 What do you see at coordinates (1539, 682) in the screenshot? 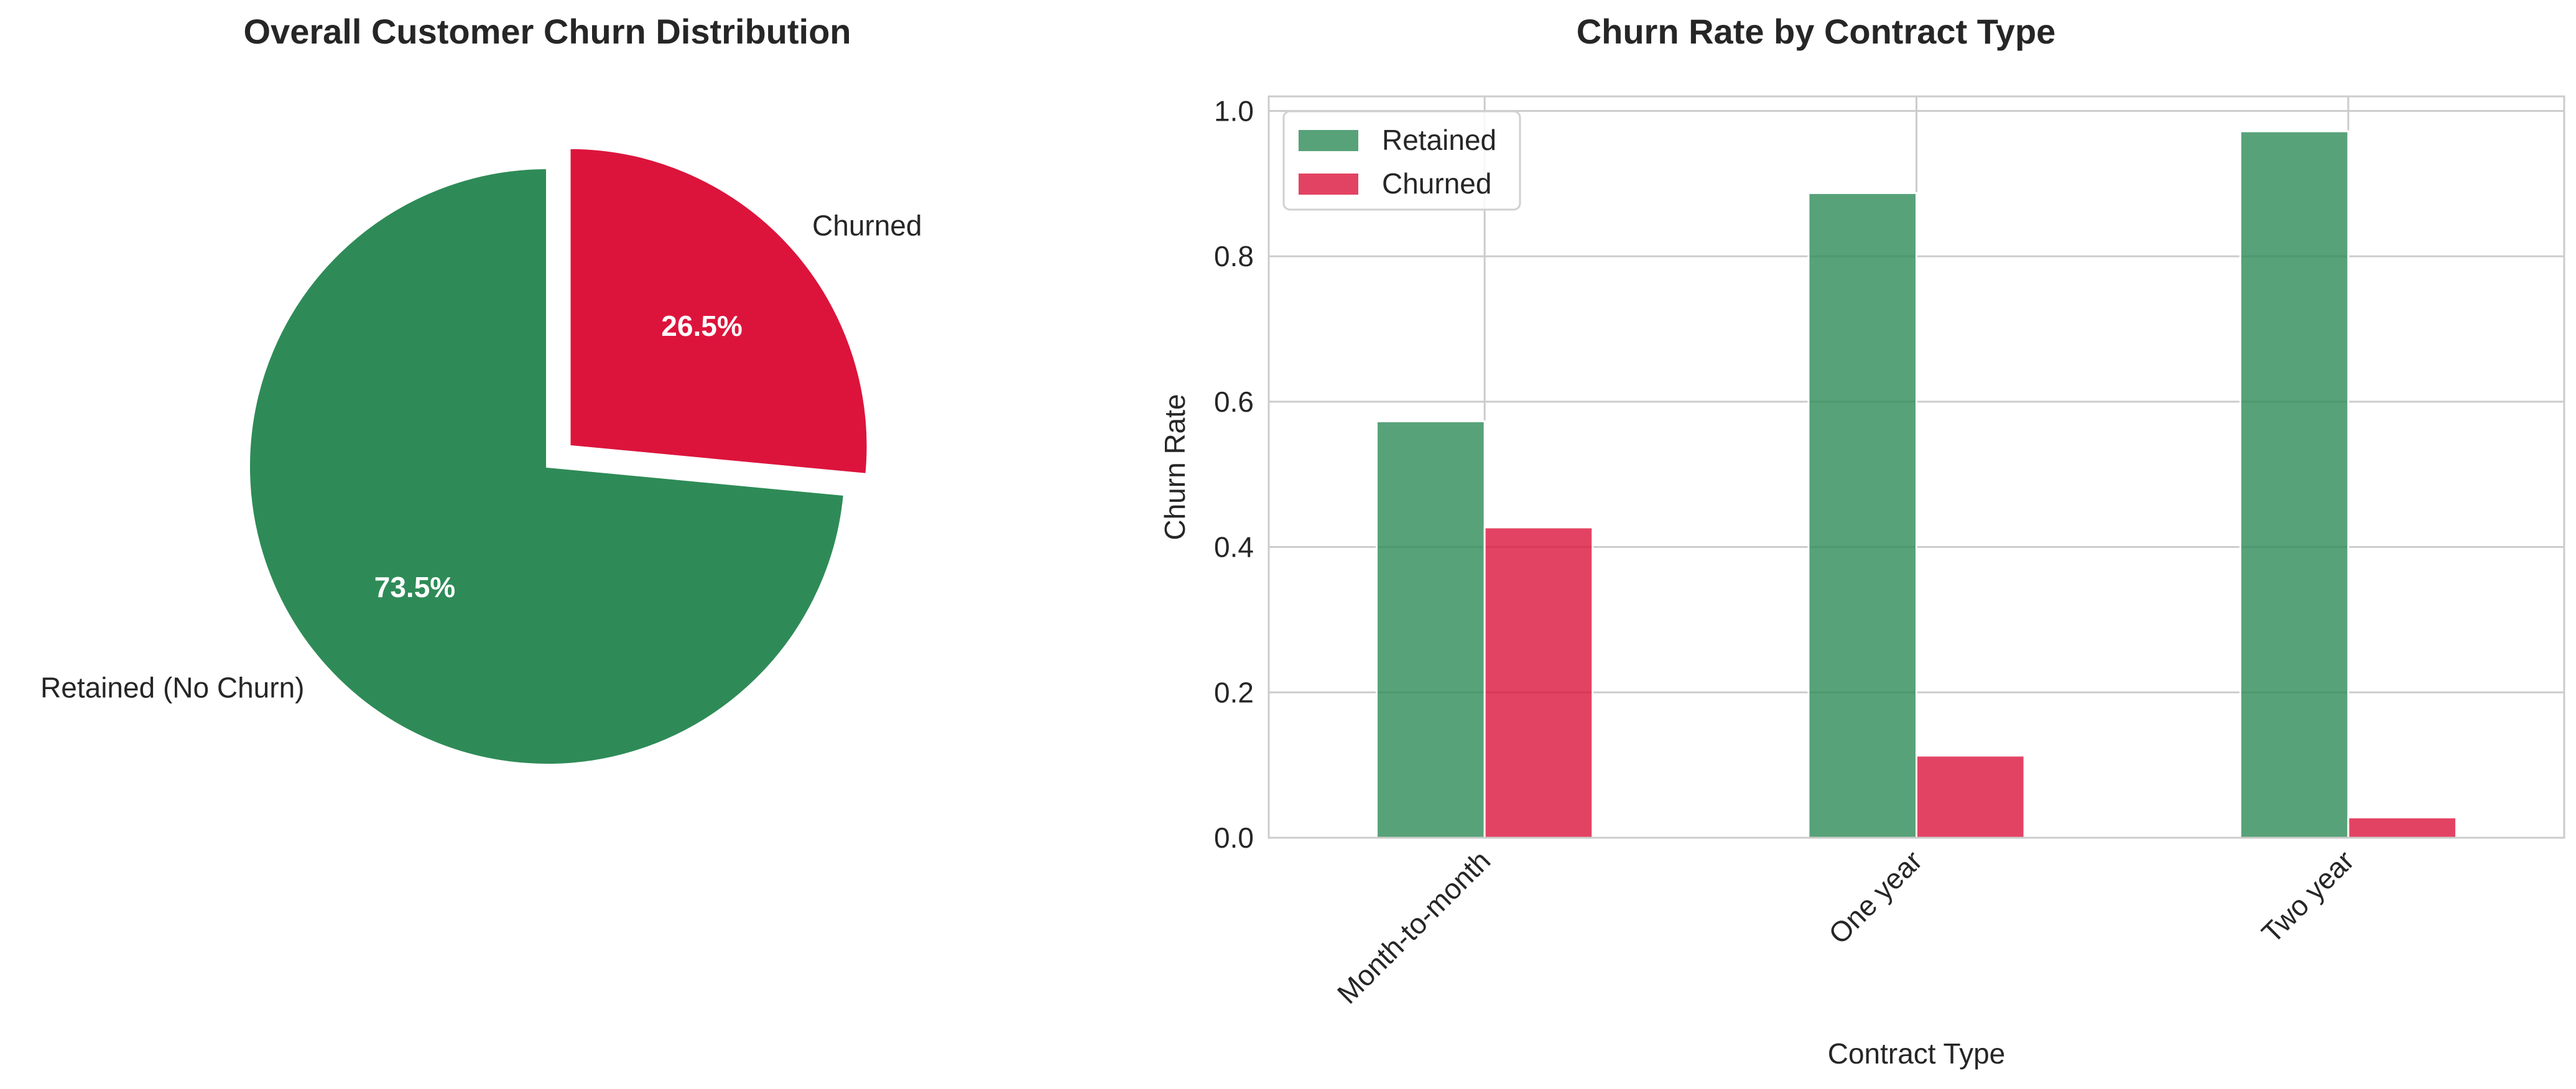
I see `bar-churned-month-to-month` at bounding box center [1539, 682].